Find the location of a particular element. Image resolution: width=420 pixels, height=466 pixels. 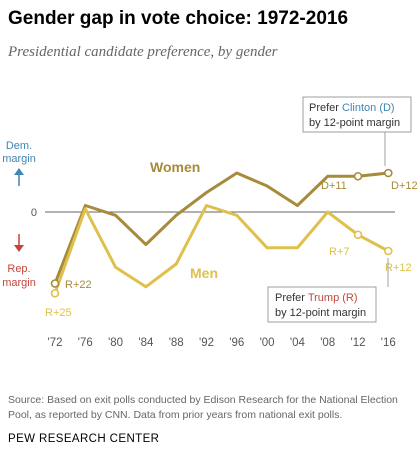

women-2016-data-label: D+12 is located at coordinates (404, 186).